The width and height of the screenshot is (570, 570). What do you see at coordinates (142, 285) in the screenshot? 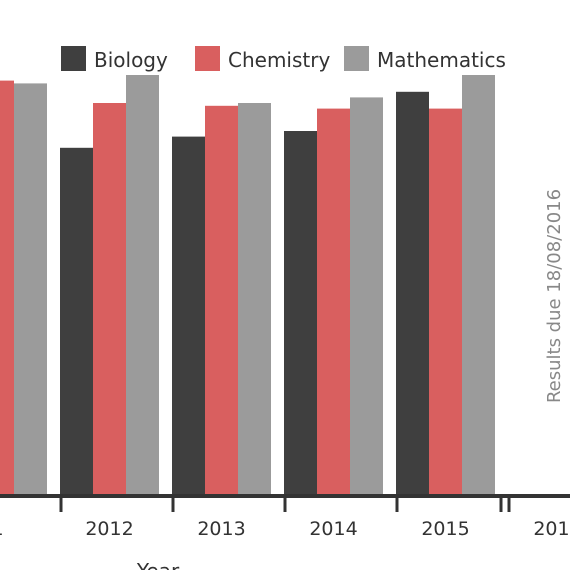
I see `bar-mathematics-2012` at bounding box center [142, 285].